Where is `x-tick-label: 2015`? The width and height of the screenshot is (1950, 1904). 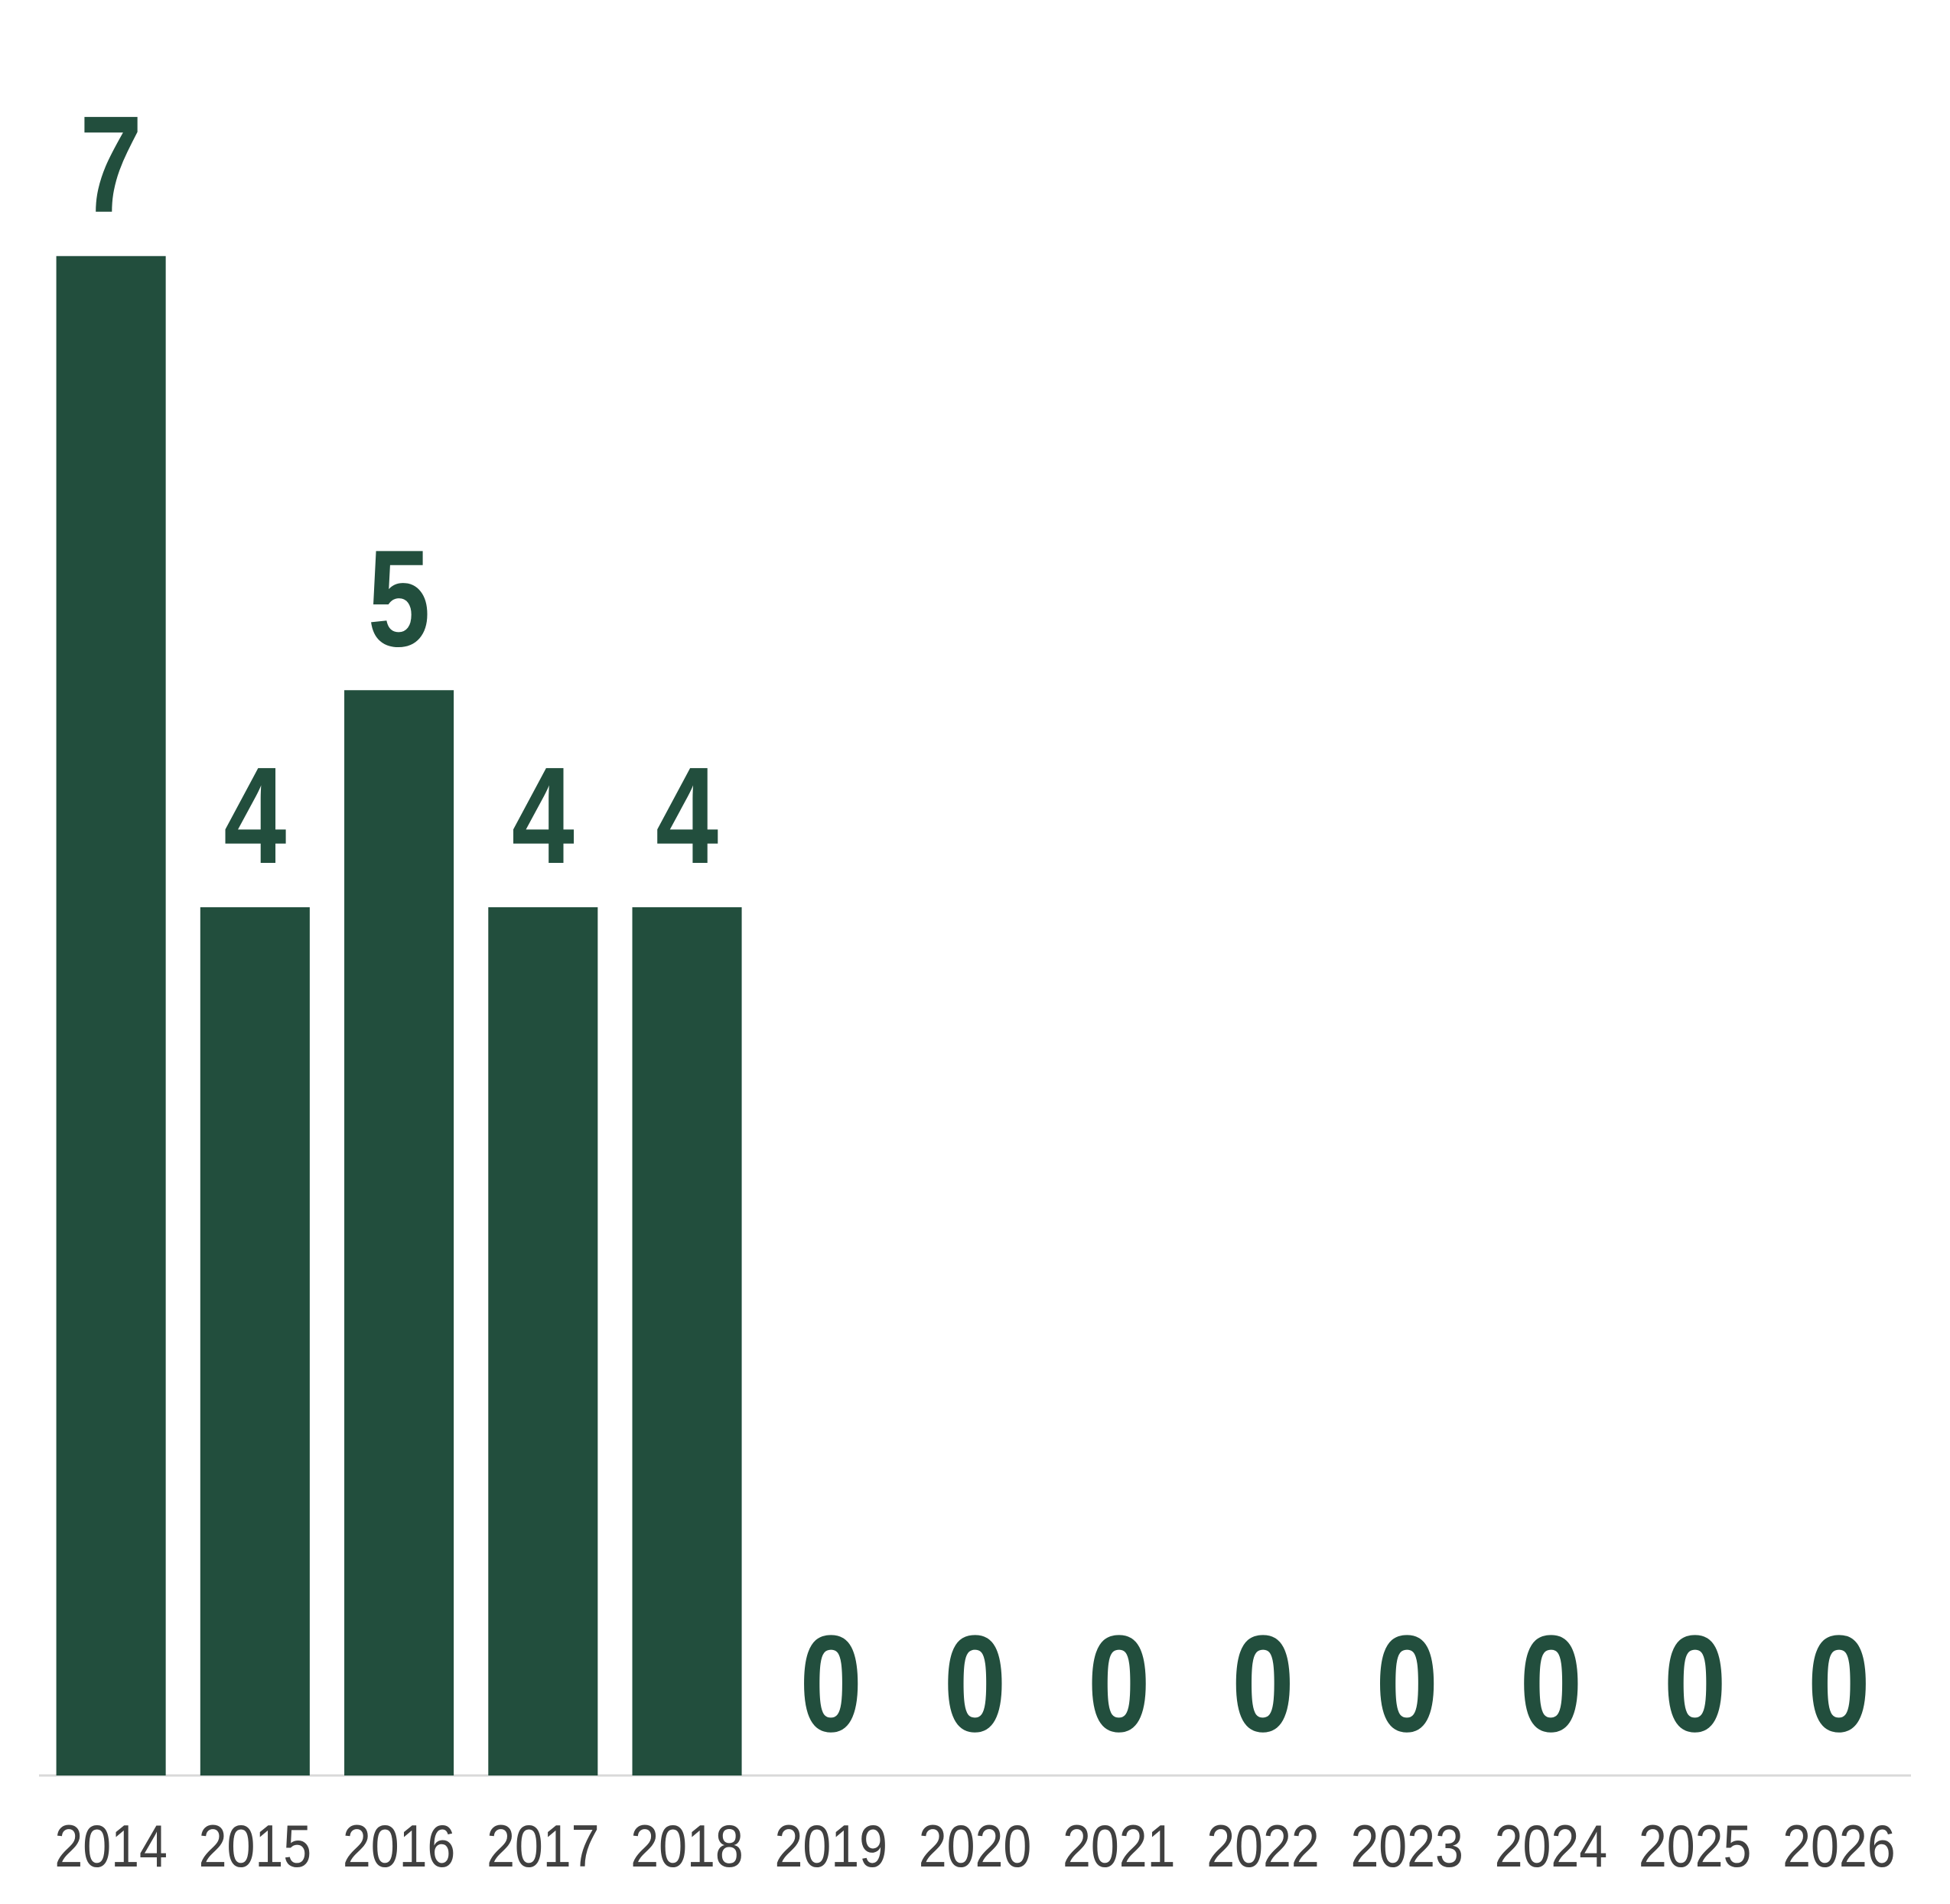
x-tick-label: 2015 is located at coordinates (255, 1846).